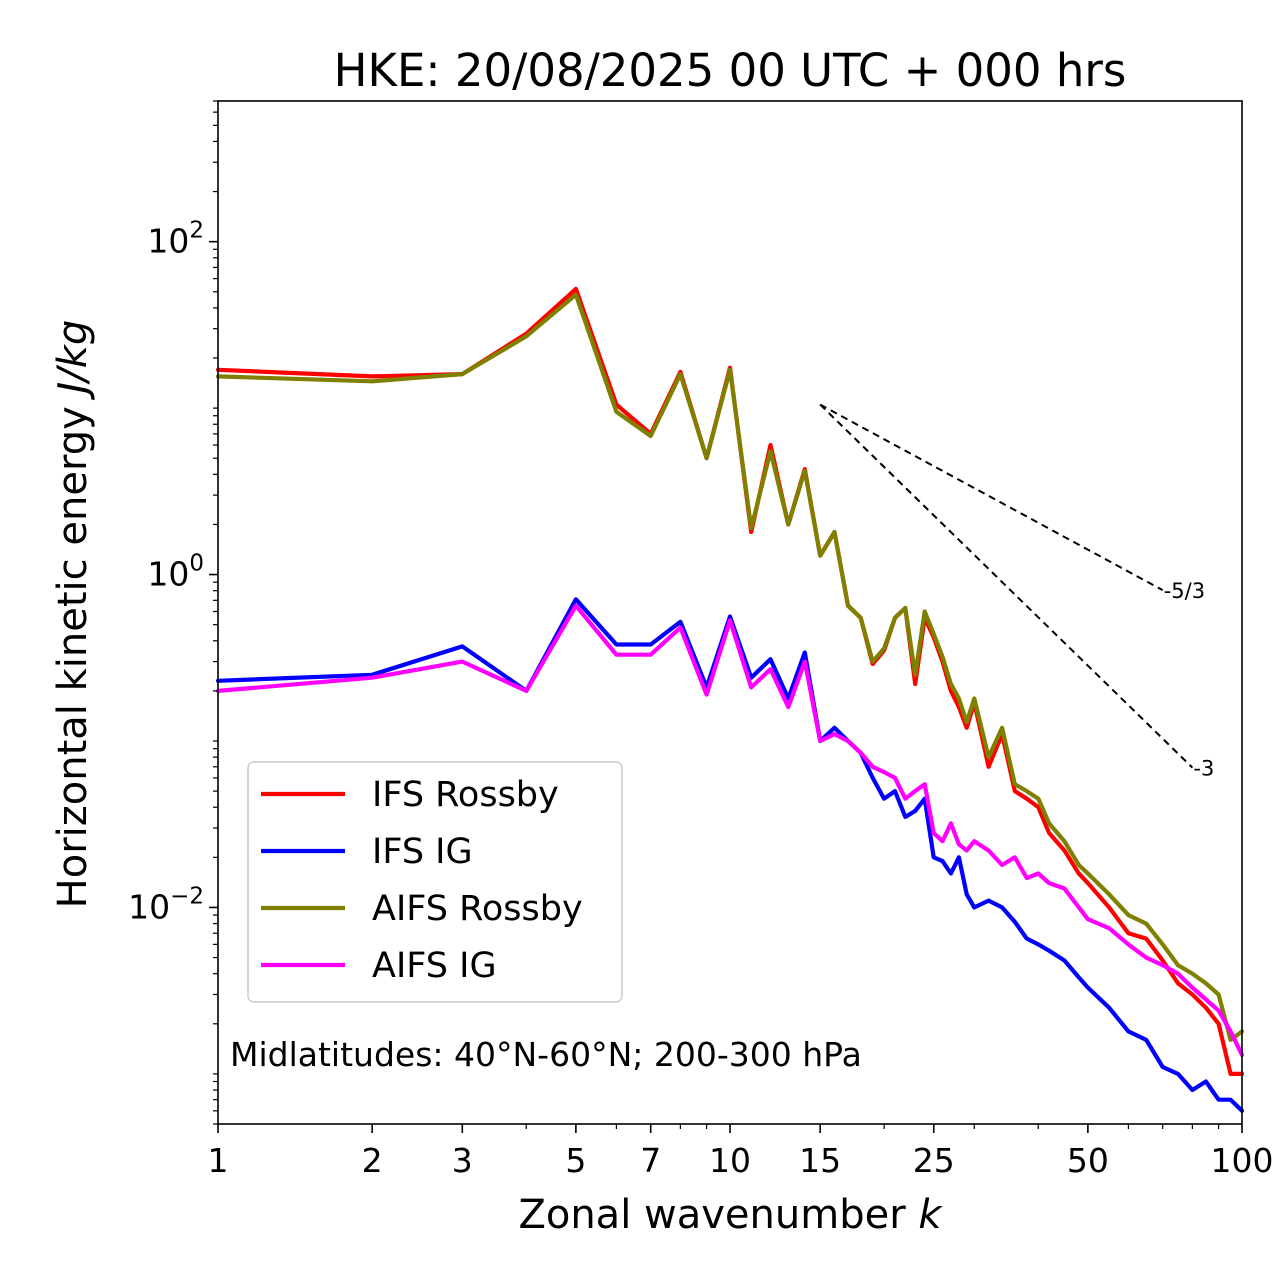 This screenshot has height=1288, width=1280. I want to click on y-tick-label: 10⁰, so click(175, 572).